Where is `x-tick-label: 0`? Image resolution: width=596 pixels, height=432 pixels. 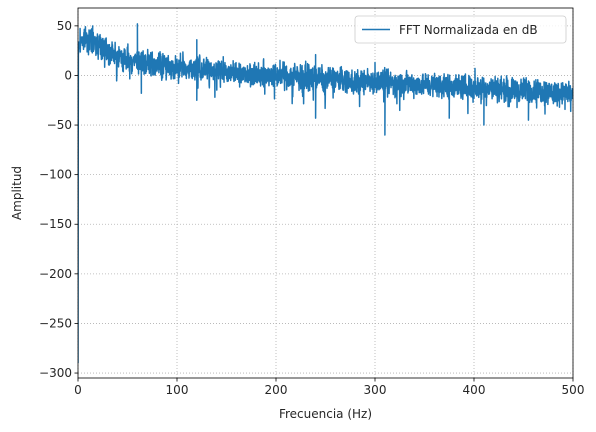 x-tick-label: 0 is located at coordinates (78, 390).